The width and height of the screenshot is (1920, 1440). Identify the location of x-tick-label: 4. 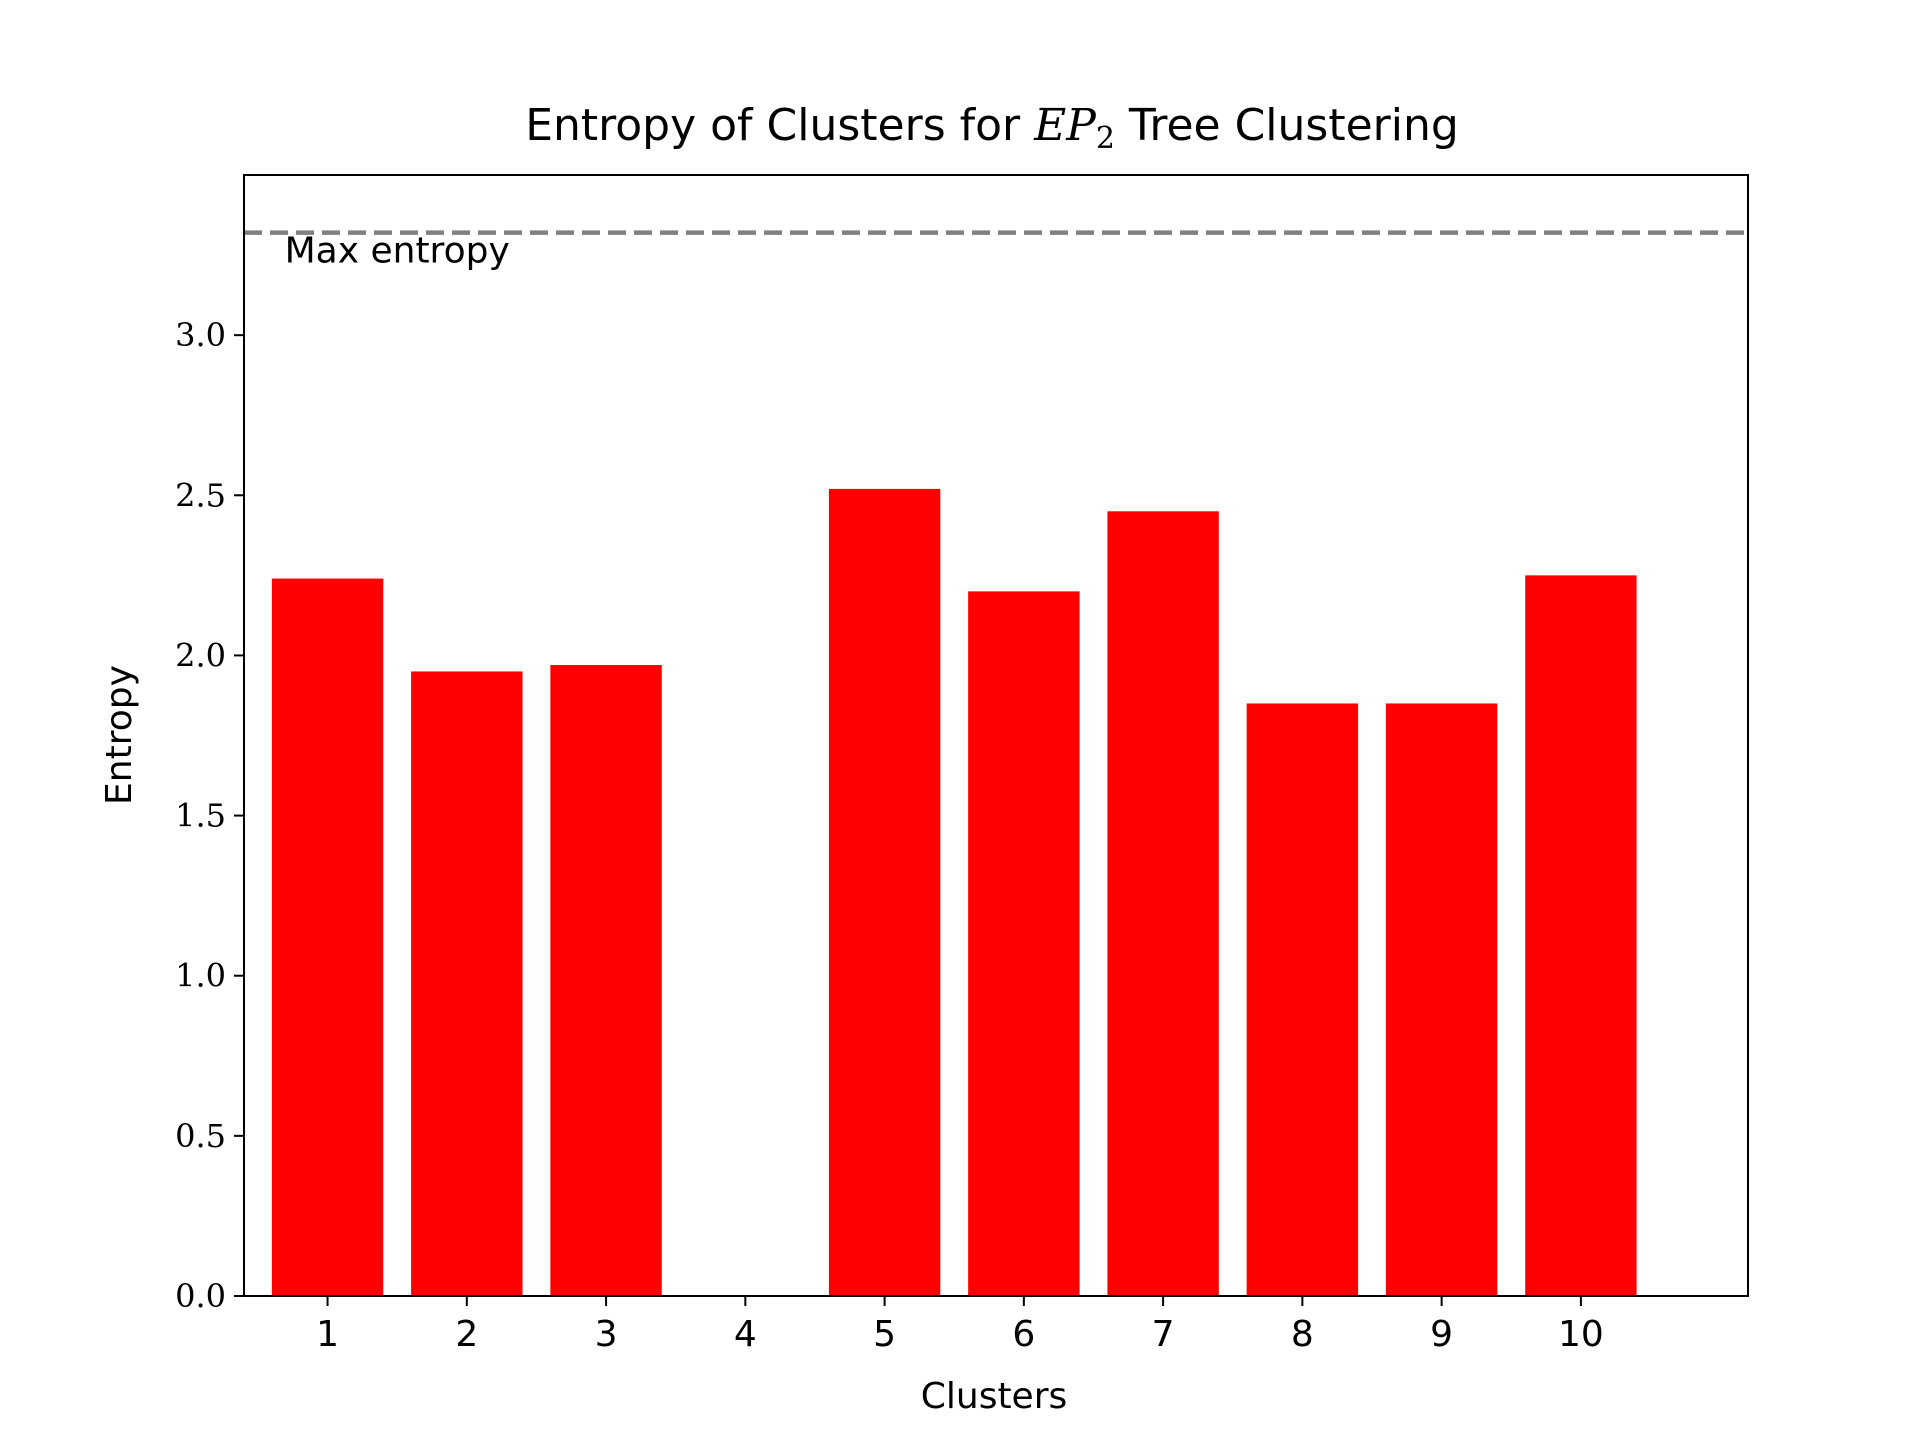
(745, 1334).